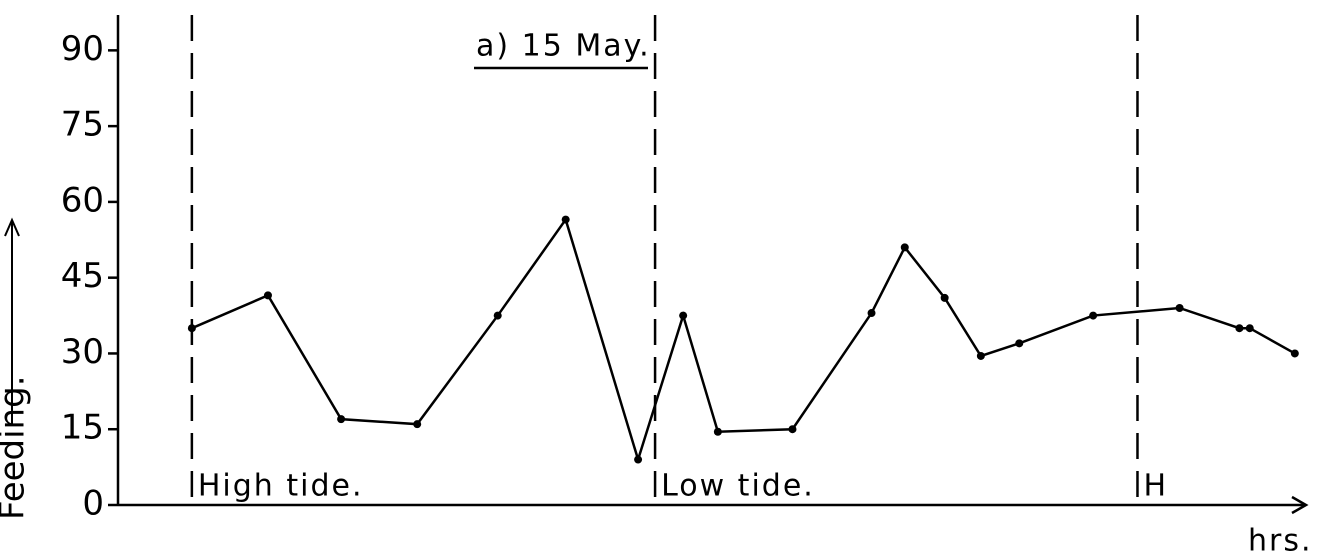 The height and width of the screenshot is (559, 1323). I want to click on y-tick-label: 30, so click(82, 352).